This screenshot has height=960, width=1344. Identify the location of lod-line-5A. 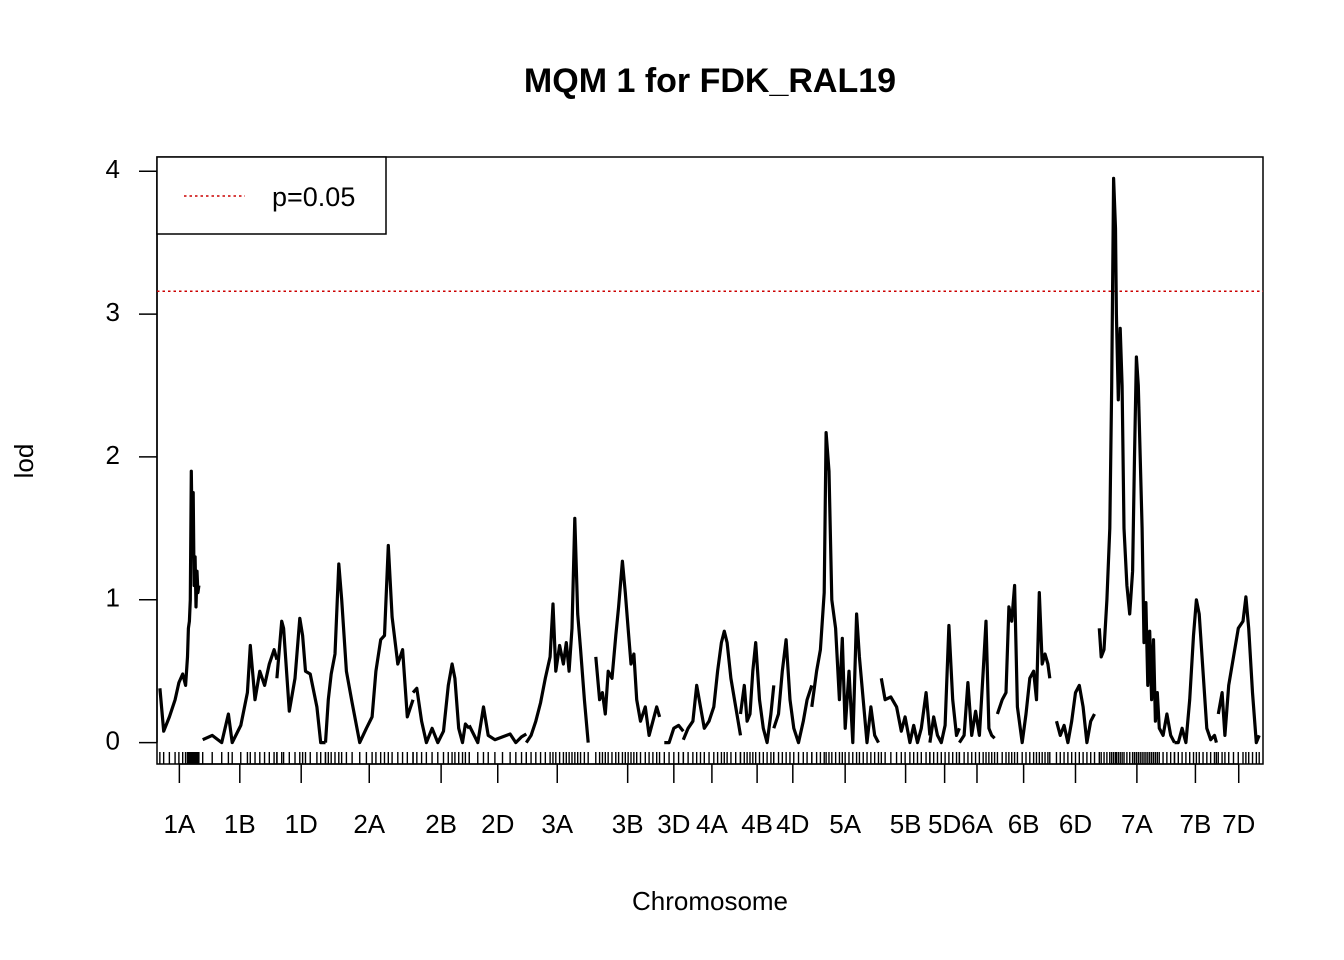
(845, 588).